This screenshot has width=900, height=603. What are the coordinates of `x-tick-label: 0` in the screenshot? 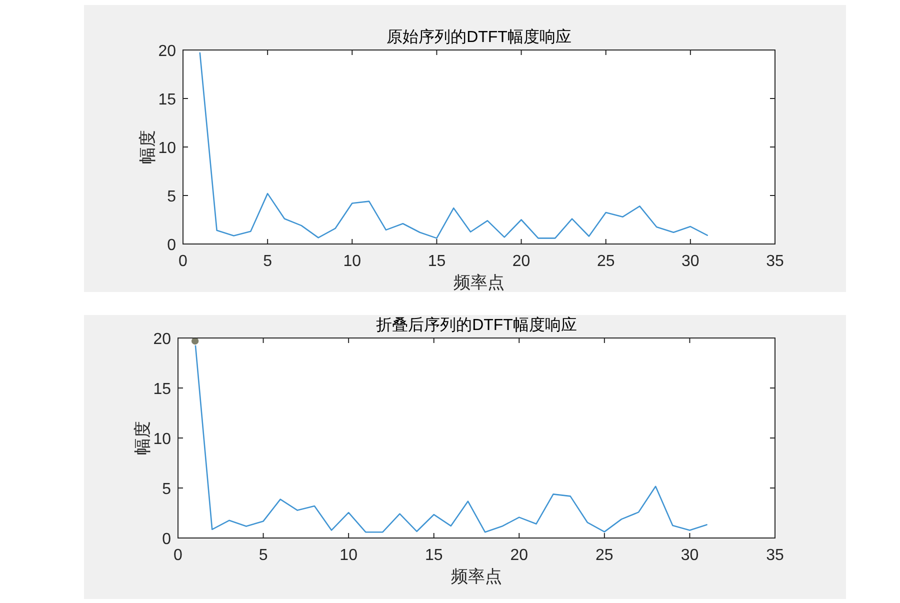 It's located at (183, 261).